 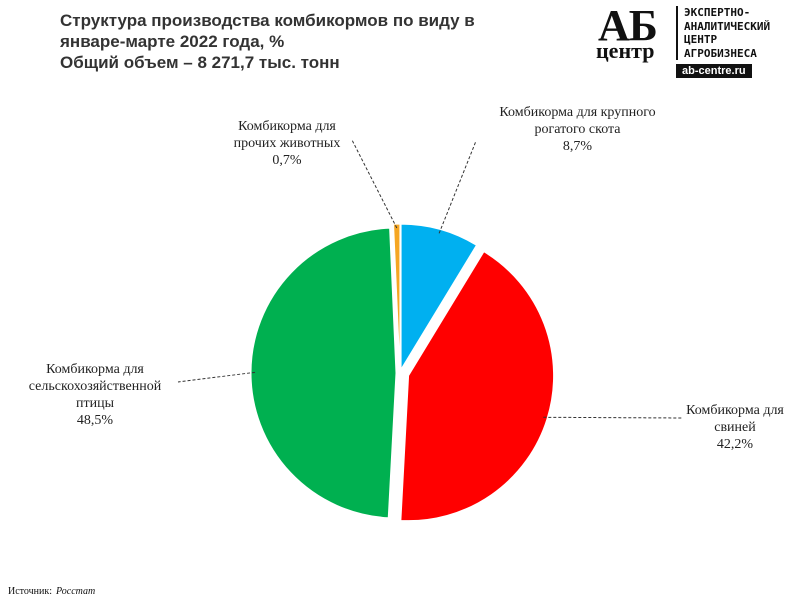 I want to click on logo-word: центр, so click(x=625, y=50).